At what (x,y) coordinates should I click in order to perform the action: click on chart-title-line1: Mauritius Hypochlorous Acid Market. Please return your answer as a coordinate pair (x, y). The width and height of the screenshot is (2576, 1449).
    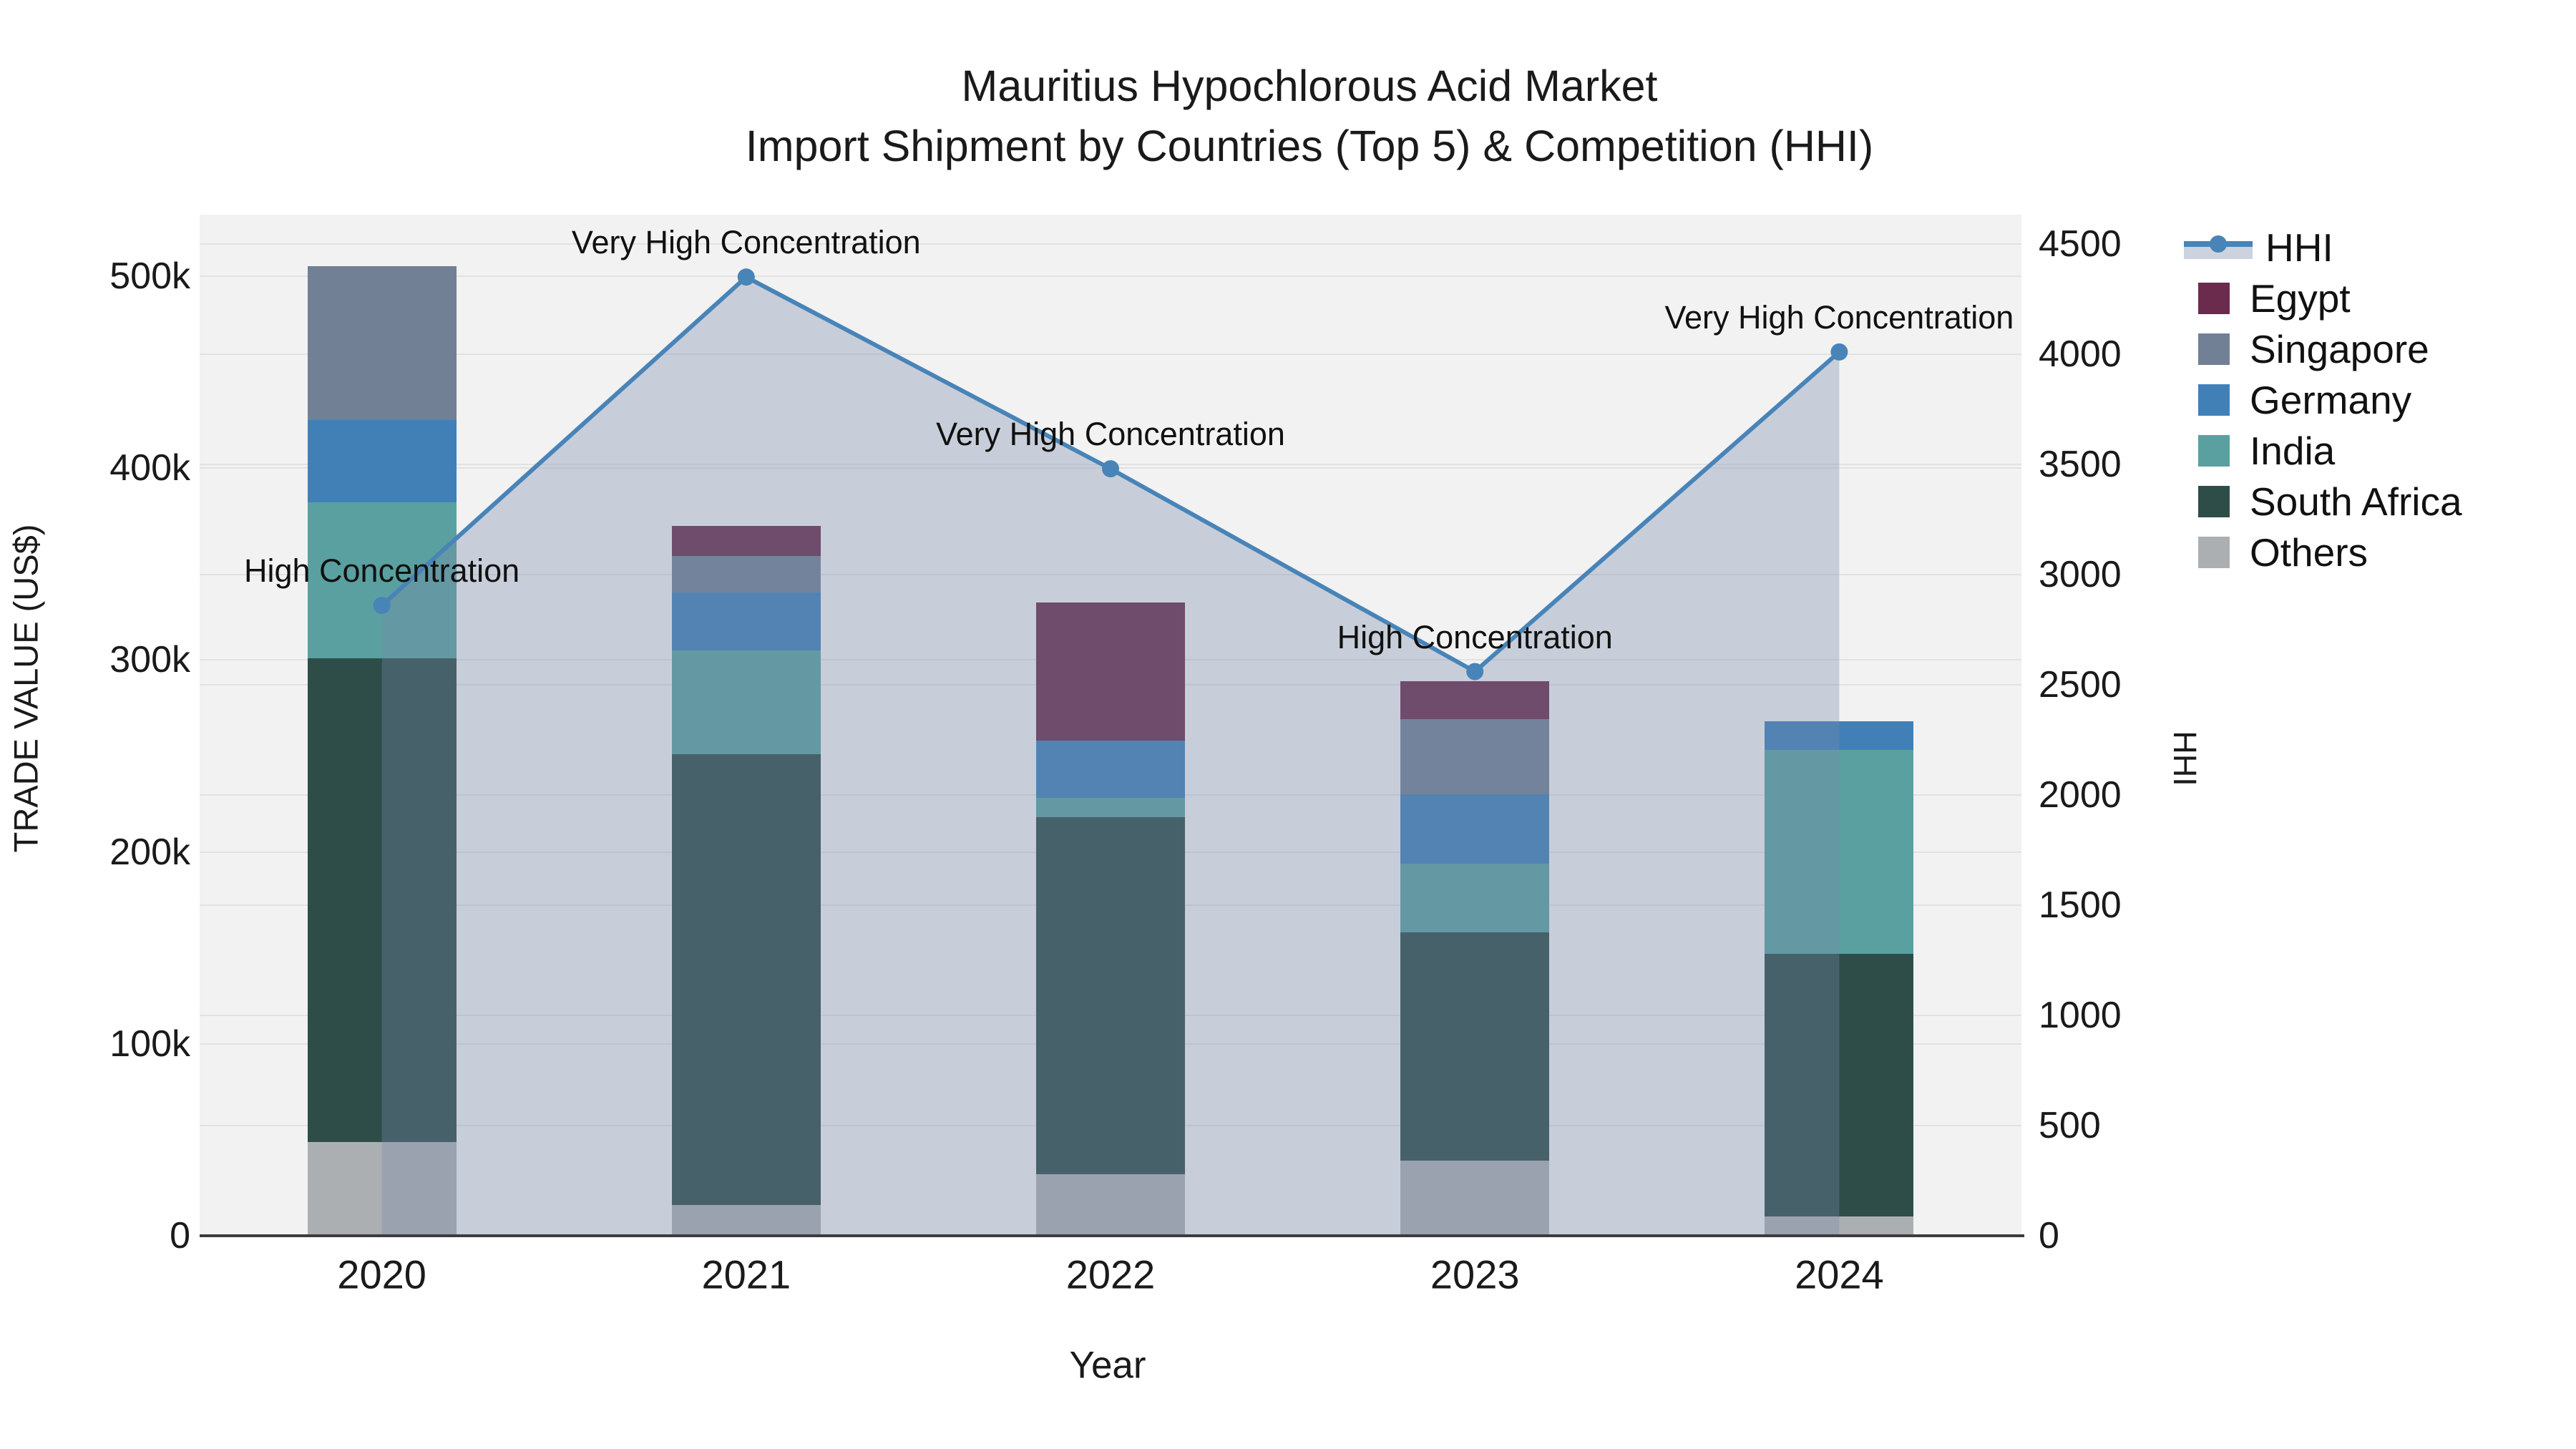
    Looking at the image, I should click on (1309, 86).